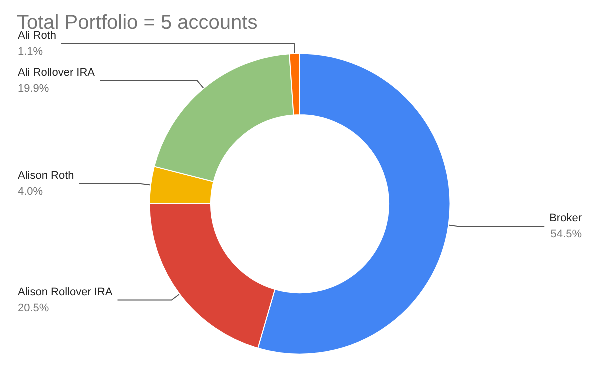  Describe the element at coordinates (566, 234) in the screenshot. I see `data-label: 54.5%` at that location.